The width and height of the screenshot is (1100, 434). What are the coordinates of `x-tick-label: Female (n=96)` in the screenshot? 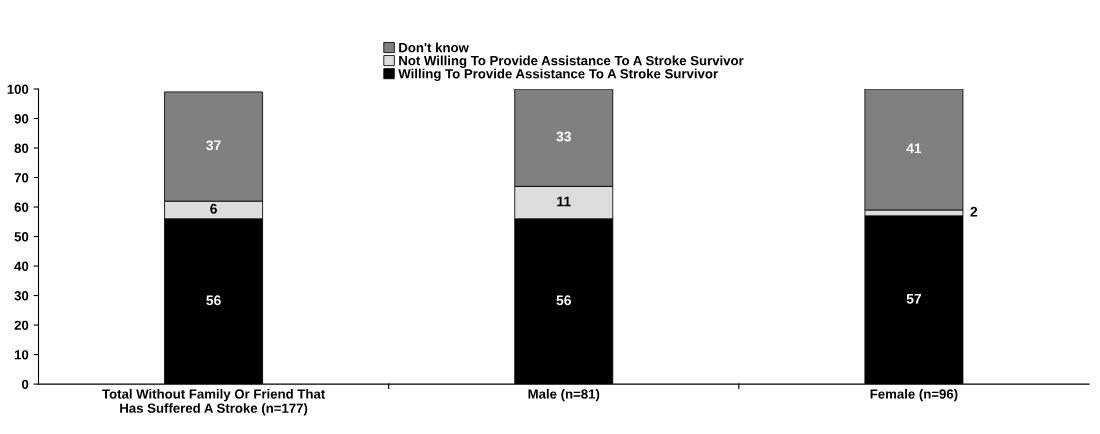 It's located at (914, 395).